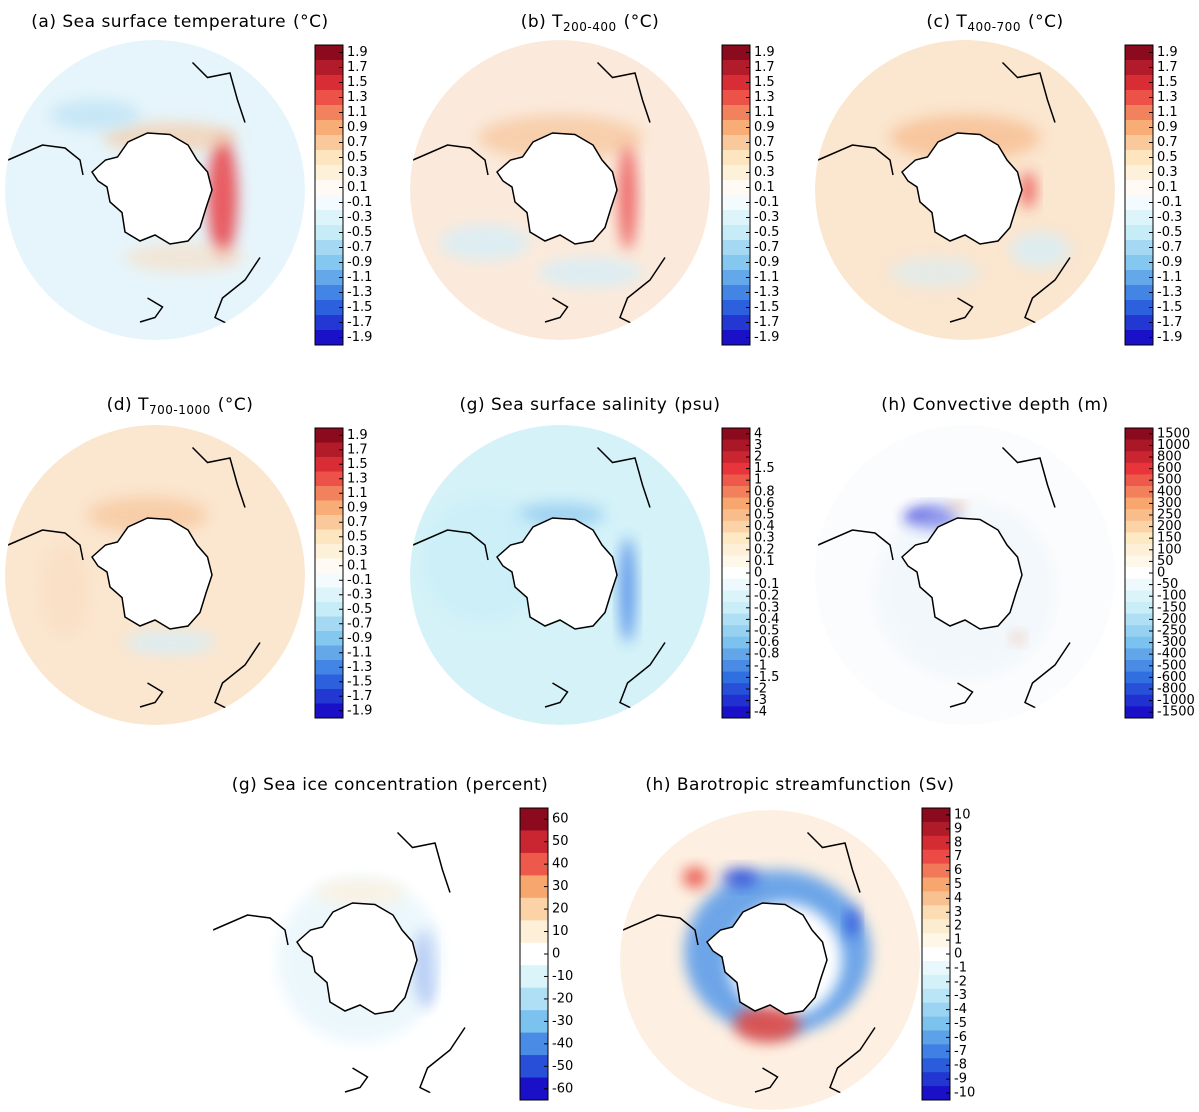  What do you see at coordinates (1169, 480) in the screenshot?
I see `colorbar-label: 500` at bounding box center [1169, 480].